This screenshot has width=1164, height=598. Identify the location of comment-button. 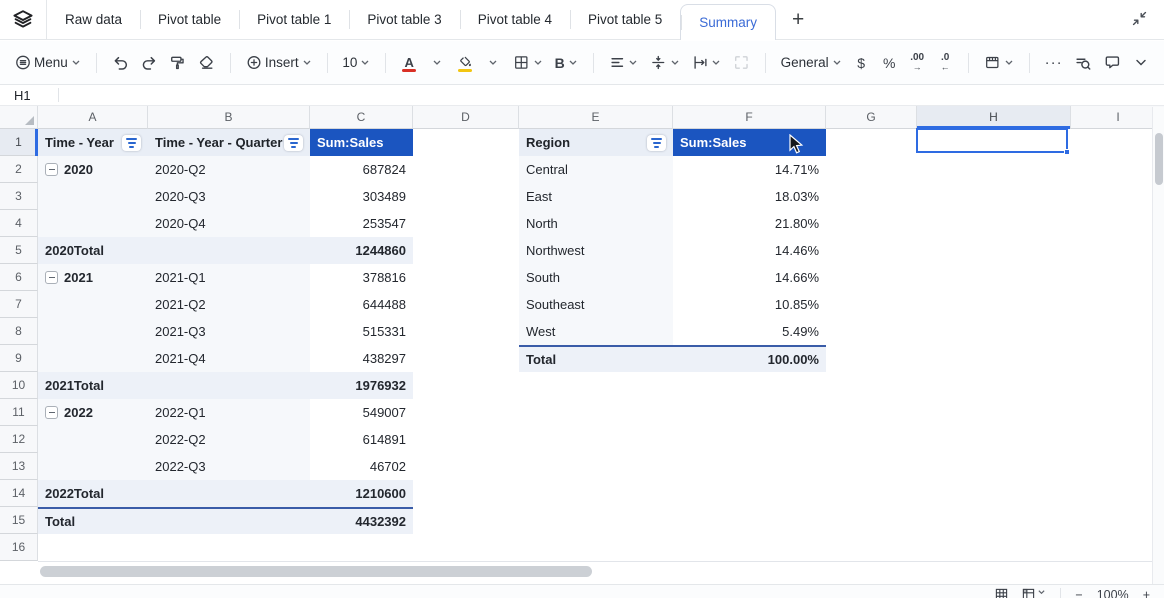
(1112, 63).